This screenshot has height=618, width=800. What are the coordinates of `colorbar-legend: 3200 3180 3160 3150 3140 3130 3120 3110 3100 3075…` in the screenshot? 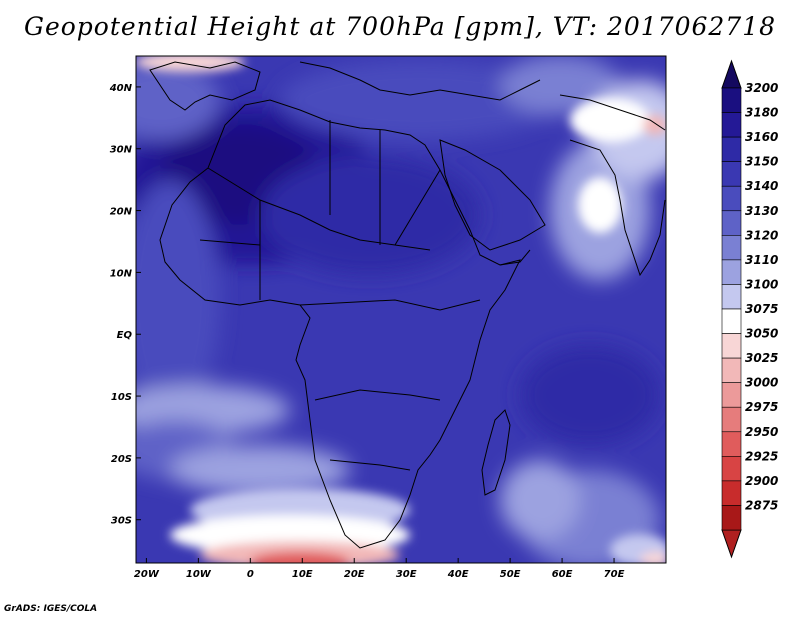 It's located at (749, 309).